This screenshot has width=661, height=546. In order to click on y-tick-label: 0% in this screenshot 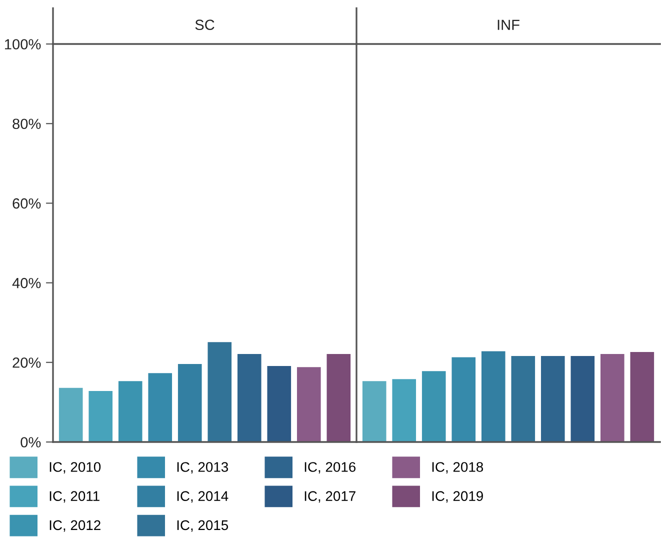, I will do `click(30, 442)`.